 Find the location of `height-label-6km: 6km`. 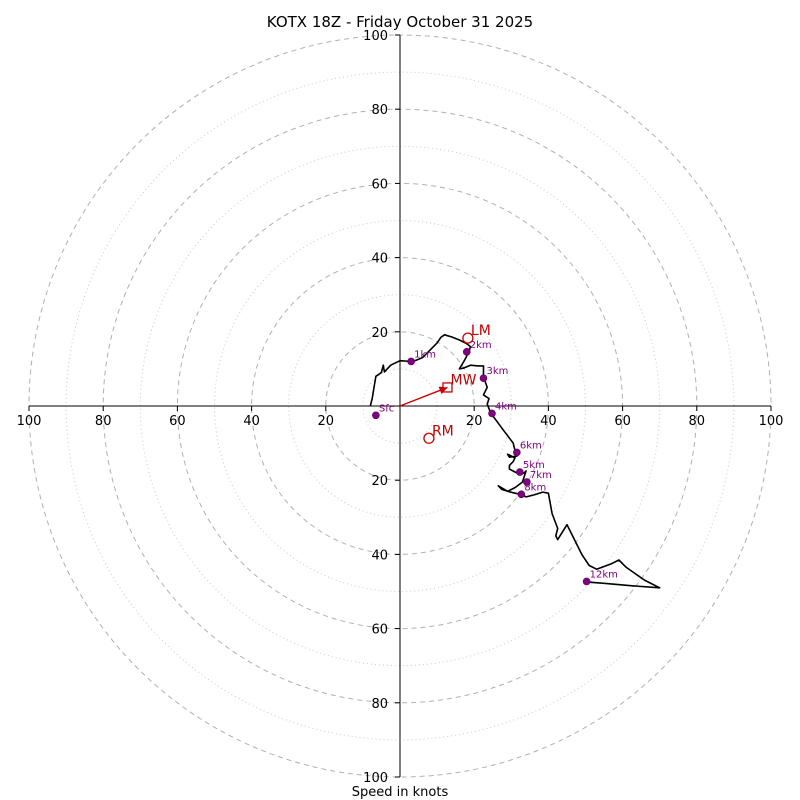

height-label-6km: 6km is located at coordinates (531, 445).